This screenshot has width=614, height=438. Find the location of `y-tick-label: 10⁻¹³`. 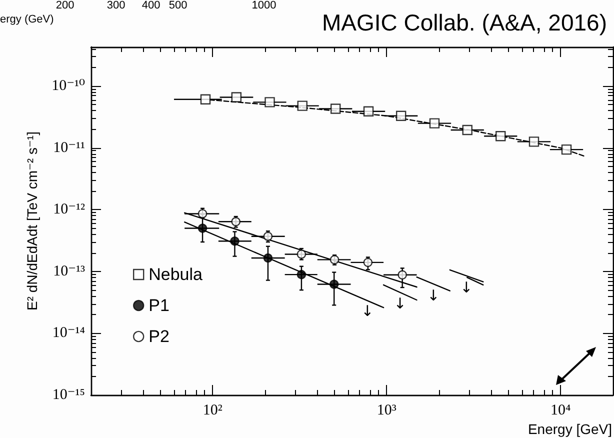

y-tick-label: 10⁻¹³ is located at coordinates (69, 271).